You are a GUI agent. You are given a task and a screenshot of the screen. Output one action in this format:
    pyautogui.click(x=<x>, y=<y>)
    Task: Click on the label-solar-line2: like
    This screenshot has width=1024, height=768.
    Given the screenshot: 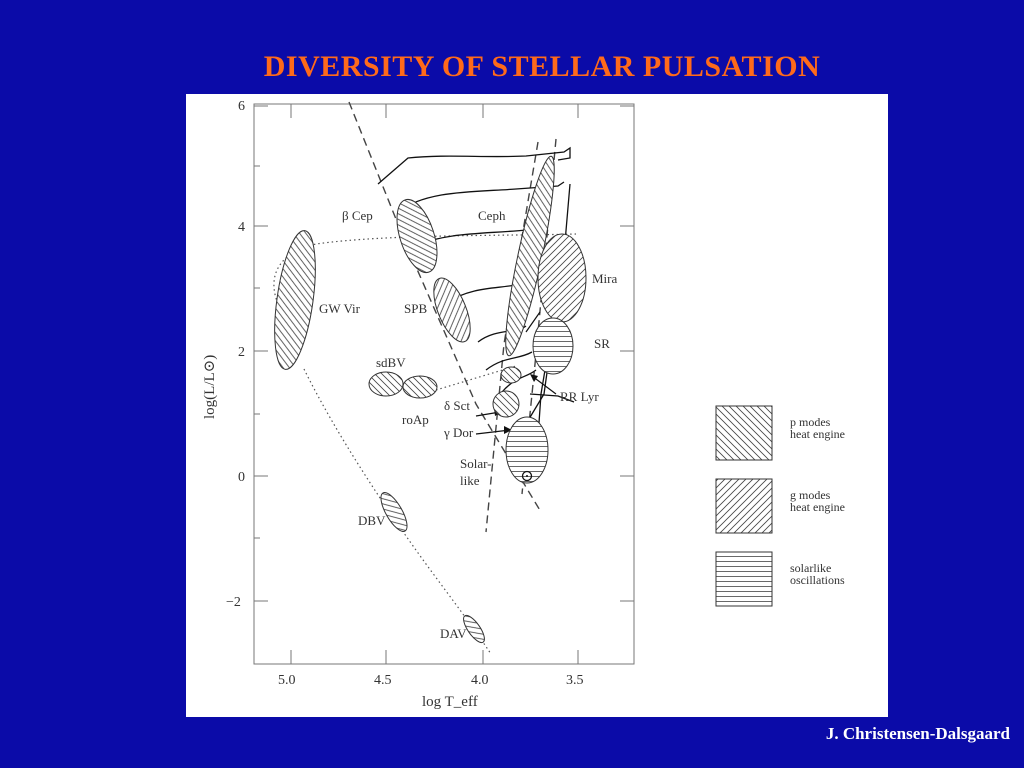 What is the action you would take?
    pyautogui.click(x=470, y=480)
    